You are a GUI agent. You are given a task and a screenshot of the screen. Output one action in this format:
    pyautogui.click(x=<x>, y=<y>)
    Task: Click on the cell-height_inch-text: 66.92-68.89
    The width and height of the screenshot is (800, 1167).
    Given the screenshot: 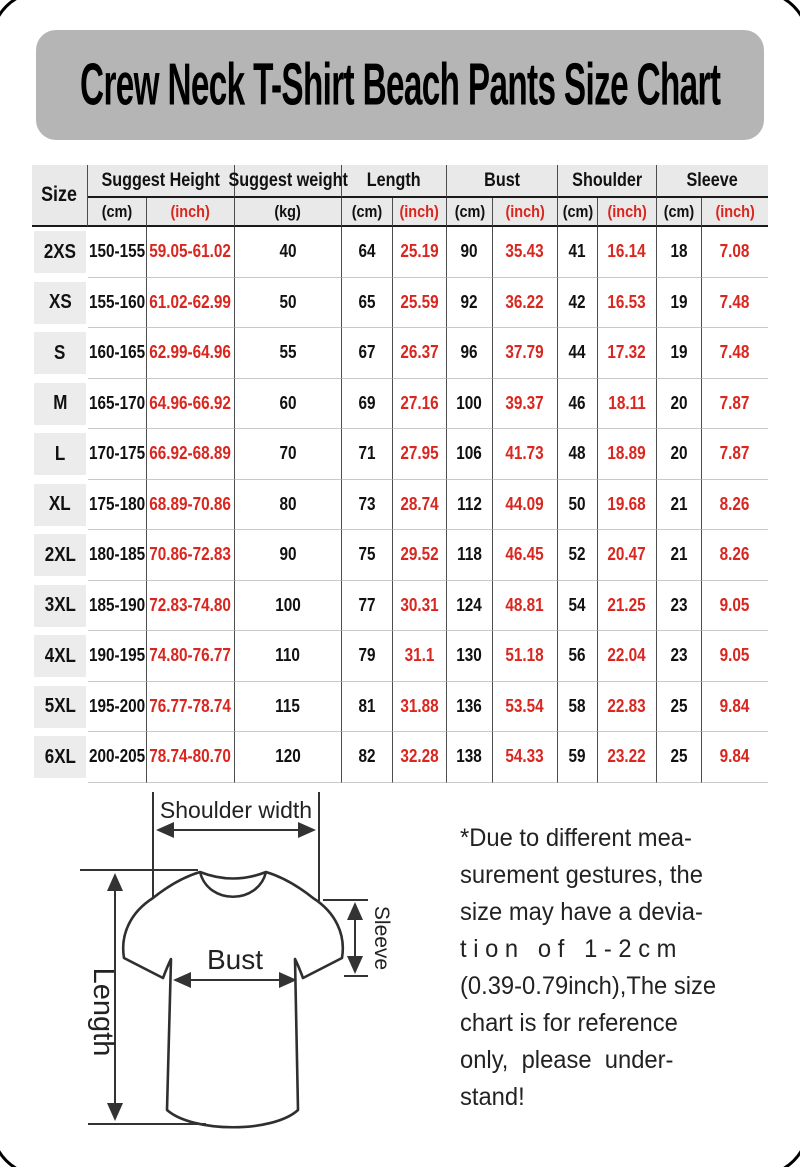 What is the action you would take?
    pyautogui.click(x=190, y=453)
    